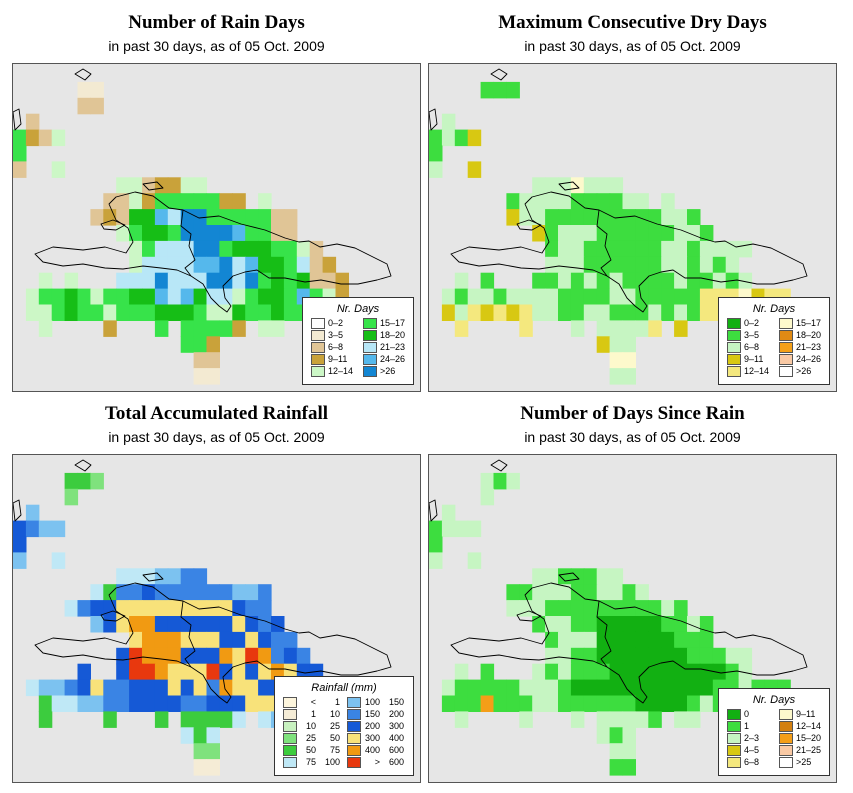 The height and width of the screenshot is (793, 853). Describe the element at coordinates (752, 335) in the screenshot. I see `legend-label: 3–5` at that location.